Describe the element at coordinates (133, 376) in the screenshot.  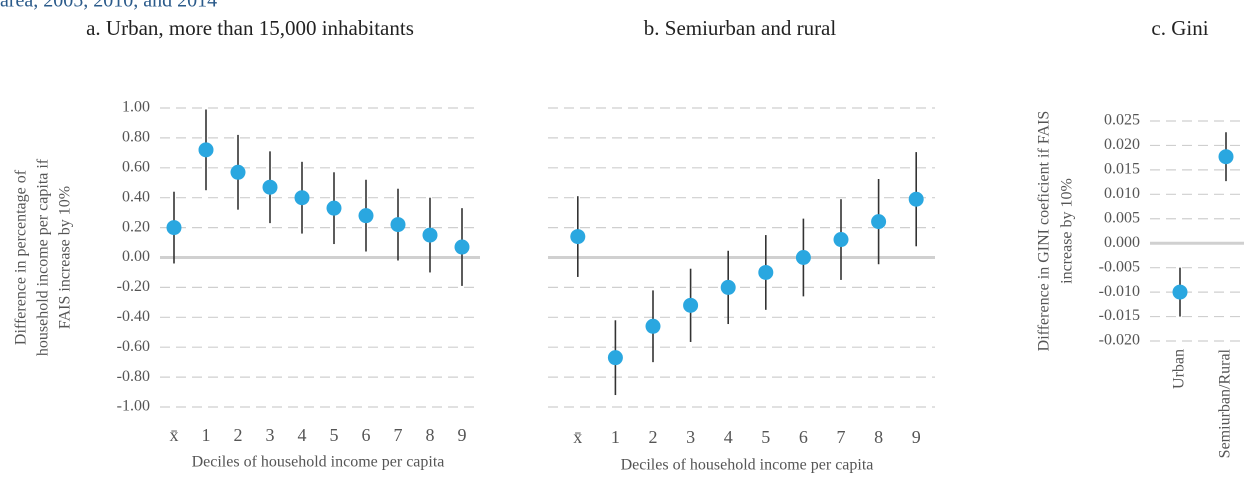
I see `y-tick-label: -0.80` at that location.